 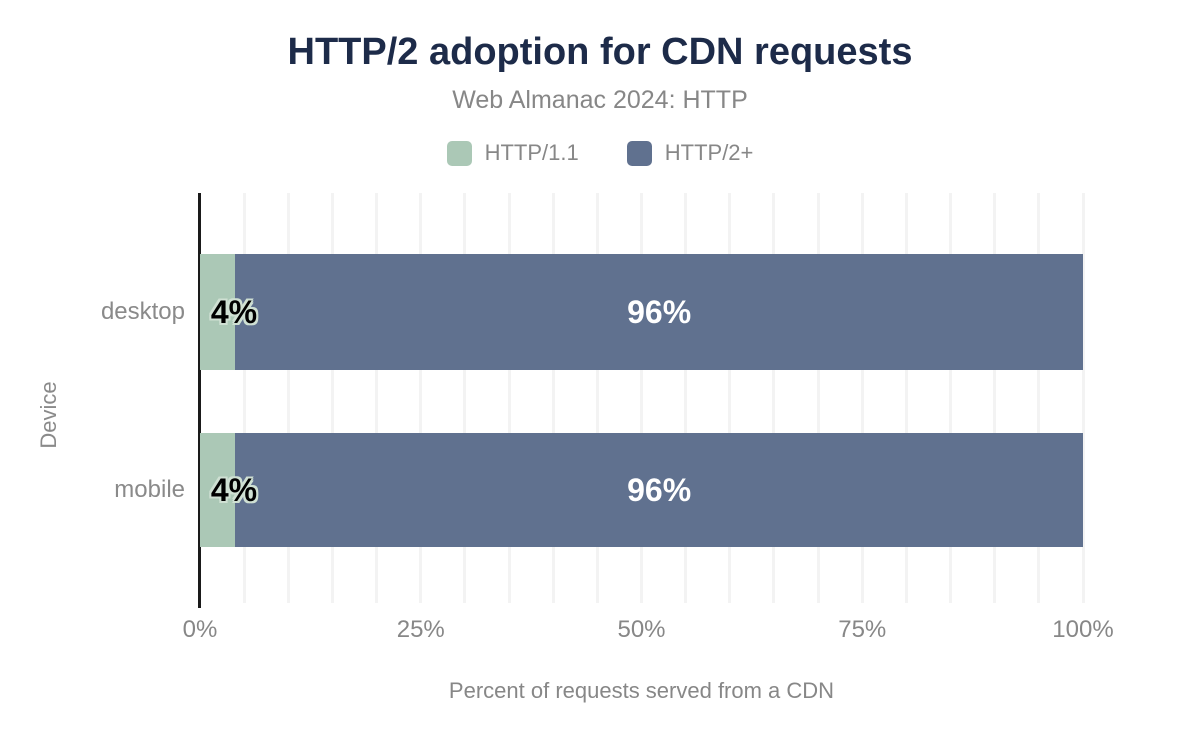 What do you see at coordinates (142, 311) in the screenshot?
I see `category-label-desktop: desktop` at bounding box center [142, 311].